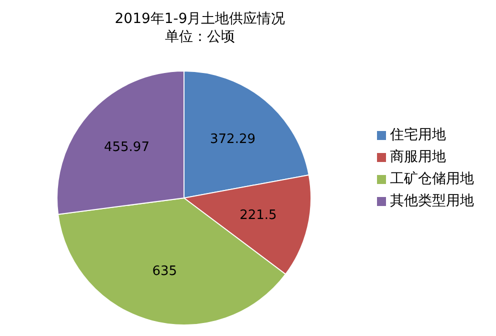 The image size is (496, 336). What do you see at coordinates (165, 272) in the screenshot?
I see `data-label: 635` at bounding box center [165, 272].